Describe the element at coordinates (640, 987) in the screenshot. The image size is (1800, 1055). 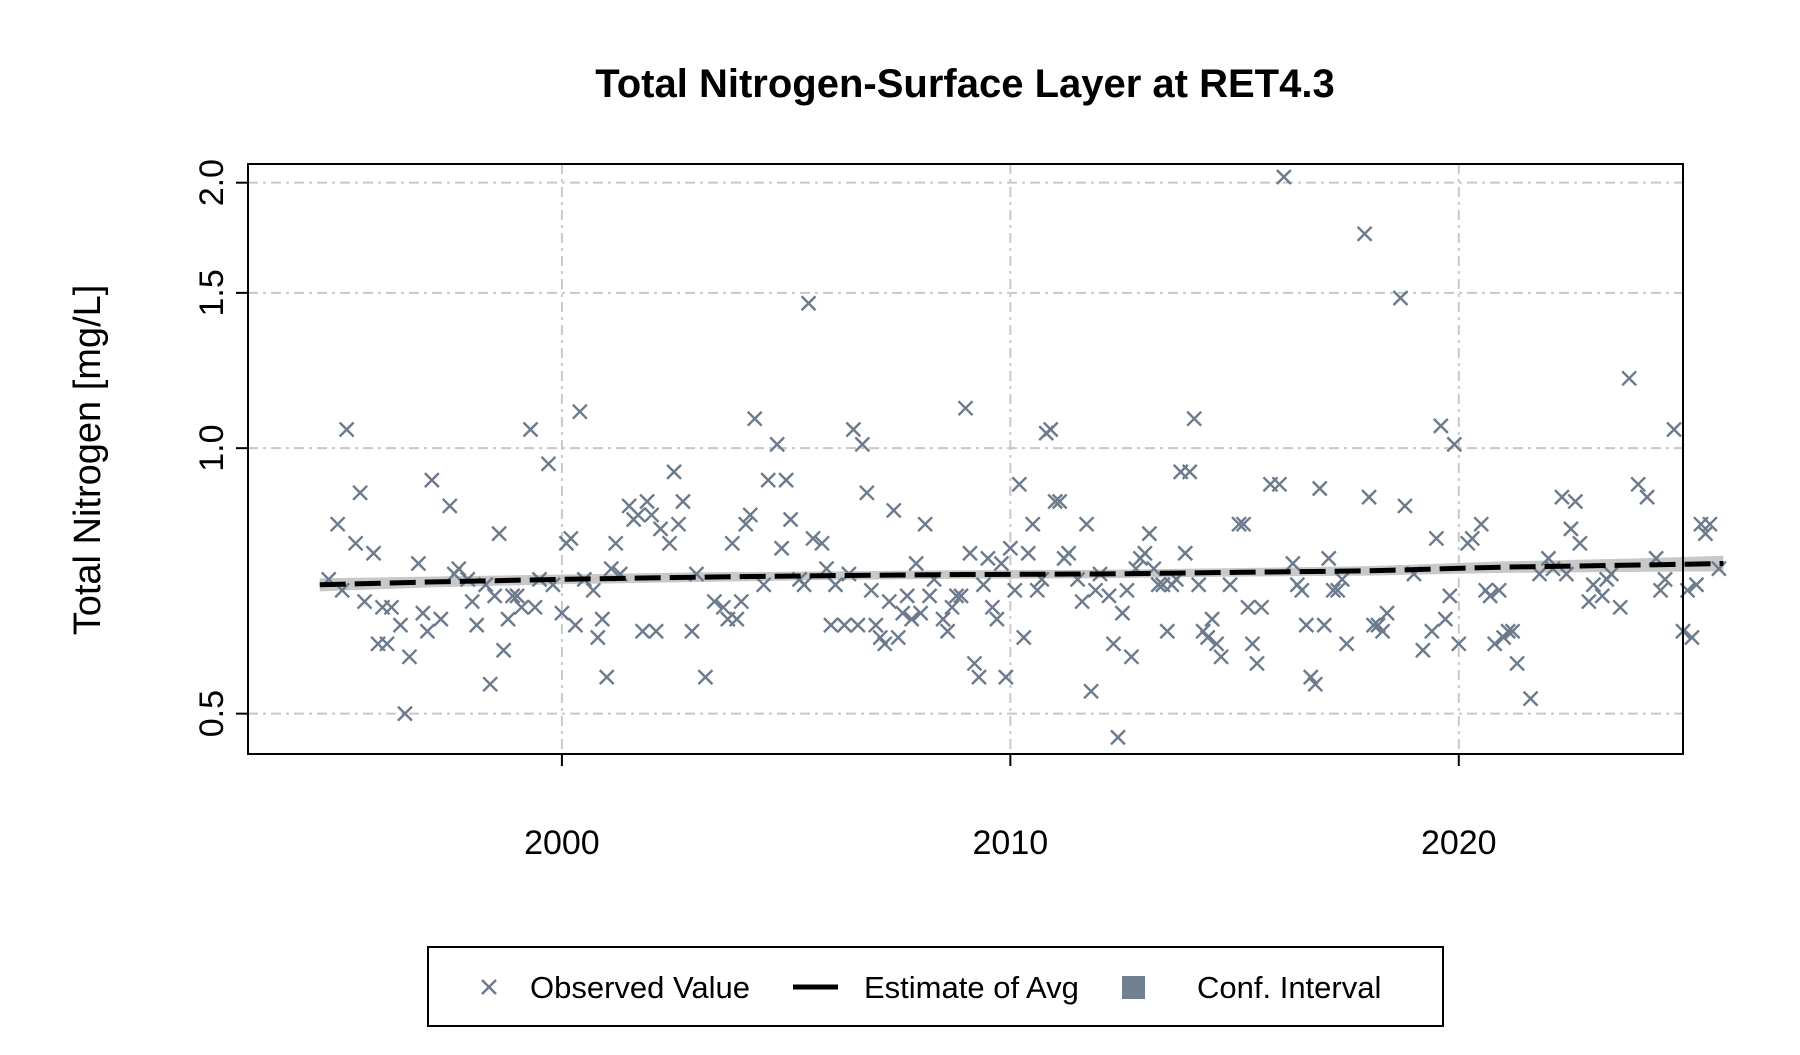
I see `legend-observed-label: Observed Value` at that location.